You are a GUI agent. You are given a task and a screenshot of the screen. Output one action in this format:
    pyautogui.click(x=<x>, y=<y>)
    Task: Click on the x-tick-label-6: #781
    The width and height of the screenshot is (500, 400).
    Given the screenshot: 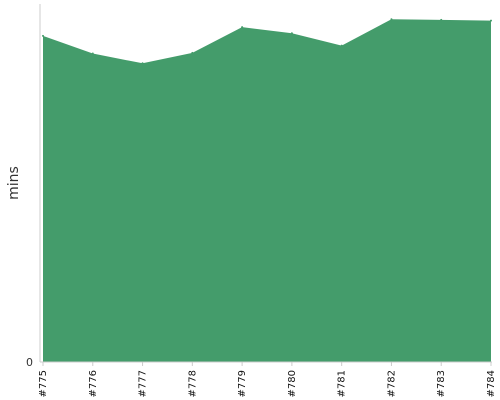 What is the action you would take?
    pyautogui.click(x=342, y=383)
    